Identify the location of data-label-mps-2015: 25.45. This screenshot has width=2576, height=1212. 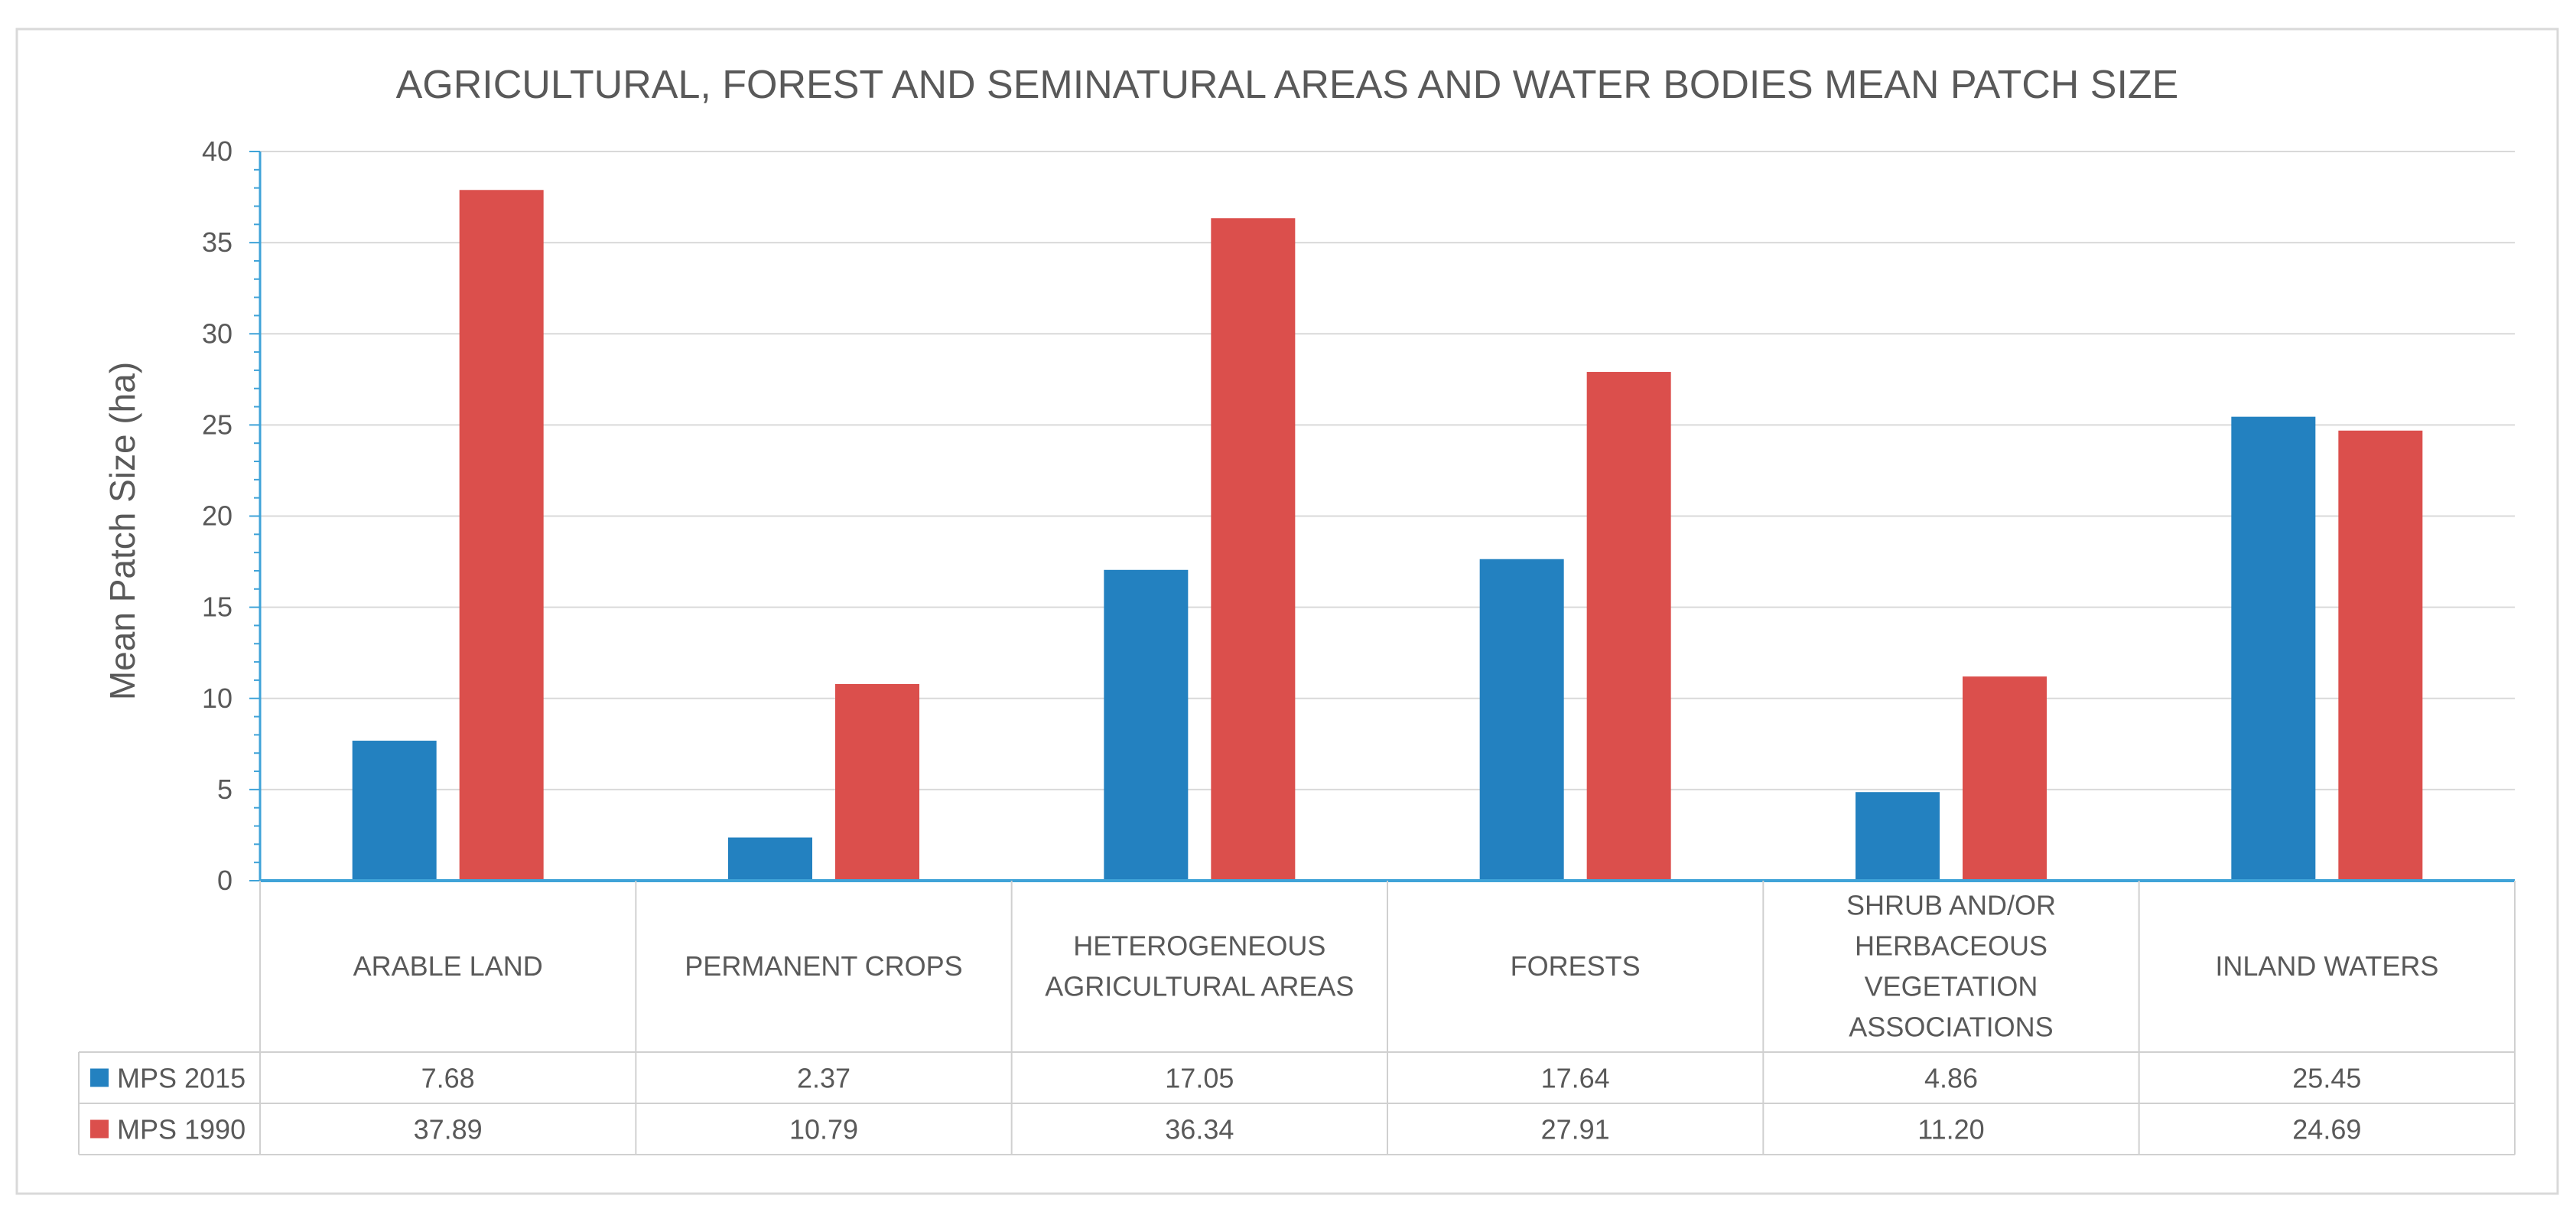
(2326, 1078).